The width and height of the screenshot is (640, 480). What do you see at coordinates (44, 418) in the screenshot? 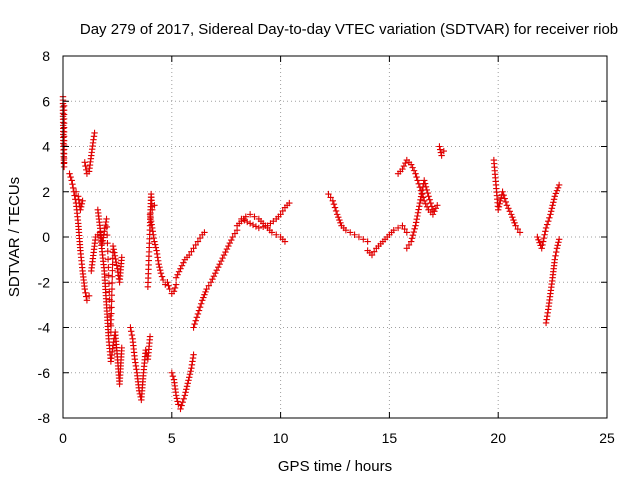
I see `y-tick-label: -8` at bounding box center [44, 418].